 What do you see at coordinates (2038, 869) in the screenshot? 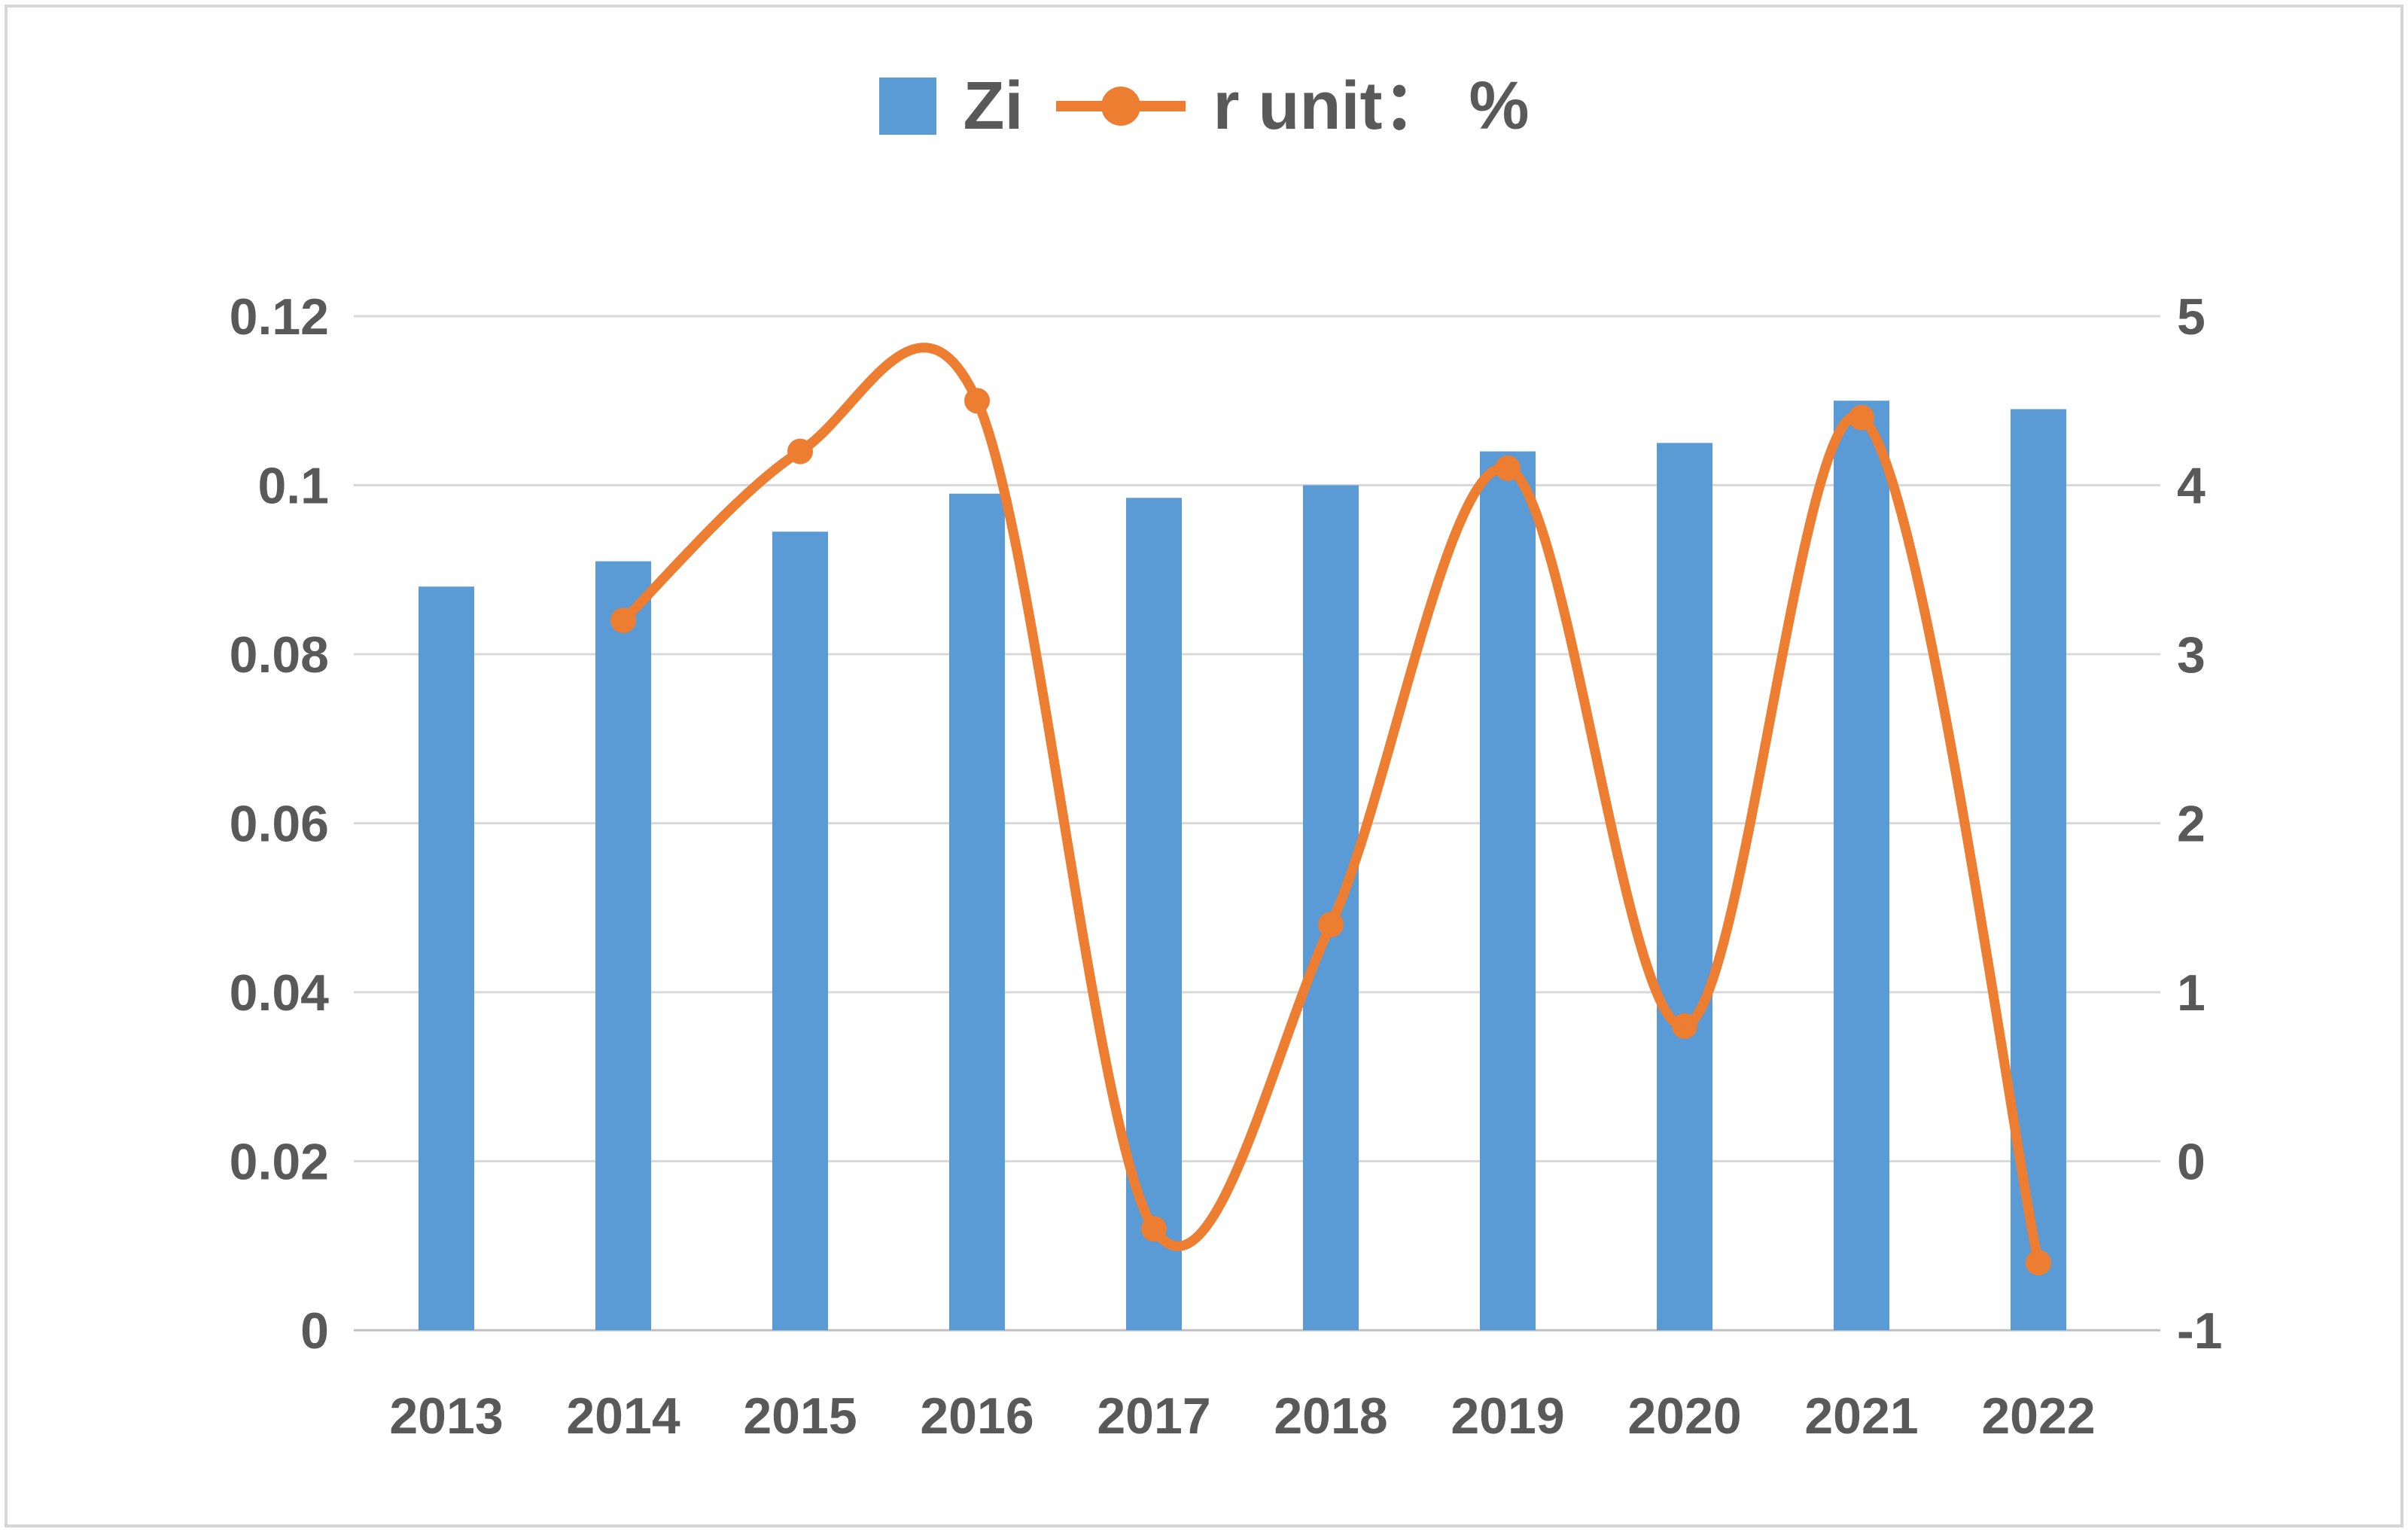
I see `bar-2022` at bounding box center [2038, 869].